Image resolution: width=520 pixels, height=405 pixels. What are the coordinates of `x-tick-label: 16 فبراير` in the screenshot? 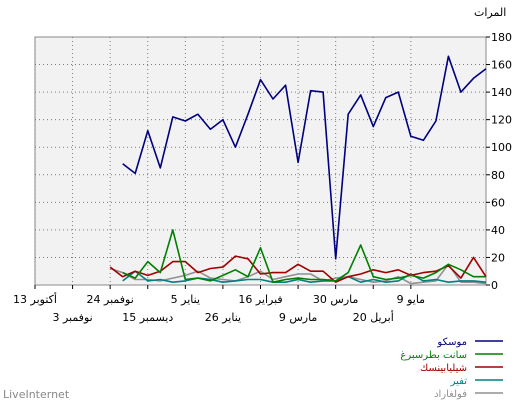 It's located at (260, 299).